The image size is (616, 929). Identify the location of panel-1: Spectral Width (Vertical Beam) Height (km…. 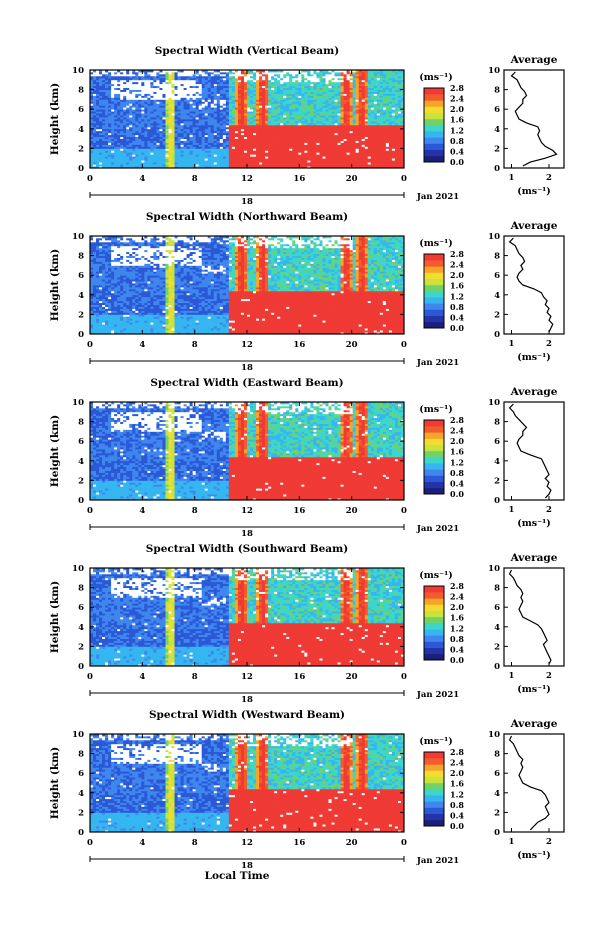
(306, 126).